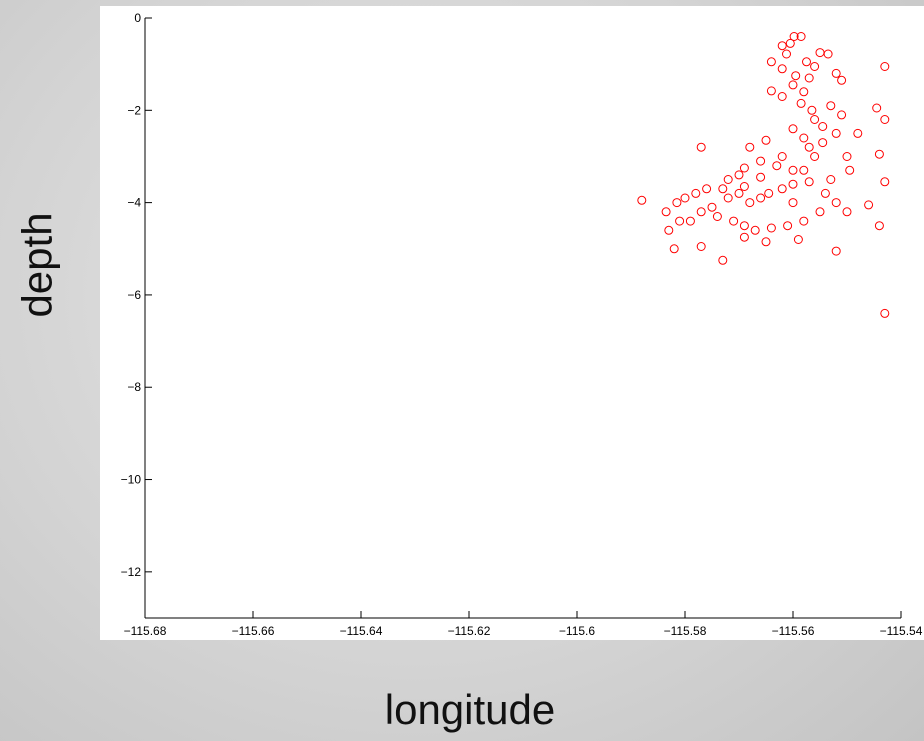 Image resolution: width=924 pixels, height=741 pixels. Describe the element at coordinates (793, 631) in the screenshot. I see `x-tick-label: −115.56` at that location.